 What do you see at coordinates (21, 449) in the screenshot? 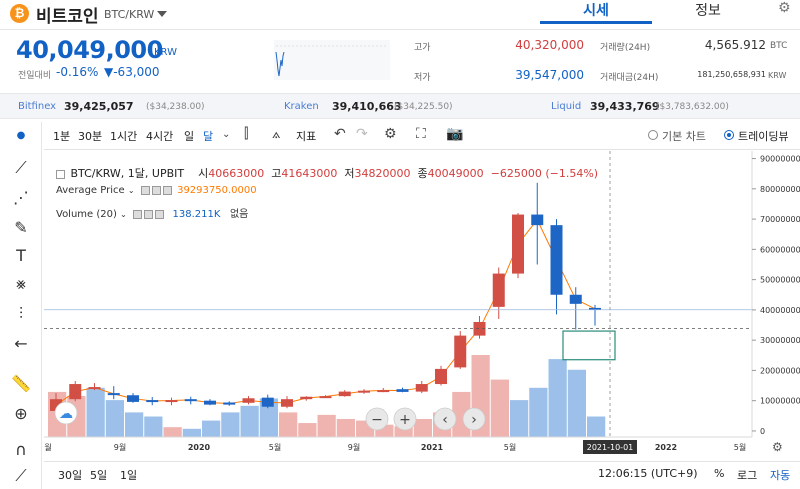
I see `magnet-tool-icon: ∩` at bounding box center [21, 449].